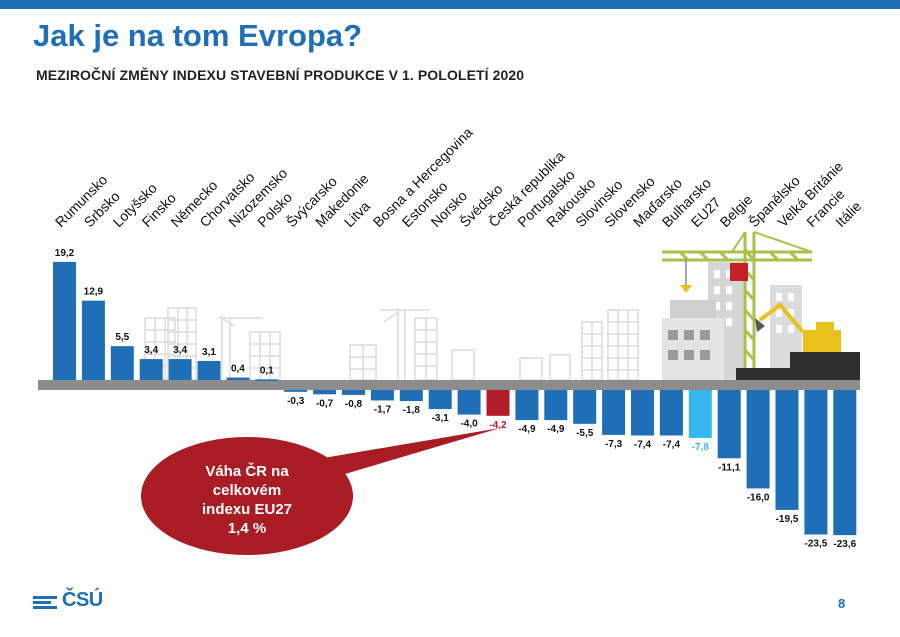 Image resolution: width=900 pixels, height=637 pixels. I want to click on value-label-12: -1,7, so click(383, 409).